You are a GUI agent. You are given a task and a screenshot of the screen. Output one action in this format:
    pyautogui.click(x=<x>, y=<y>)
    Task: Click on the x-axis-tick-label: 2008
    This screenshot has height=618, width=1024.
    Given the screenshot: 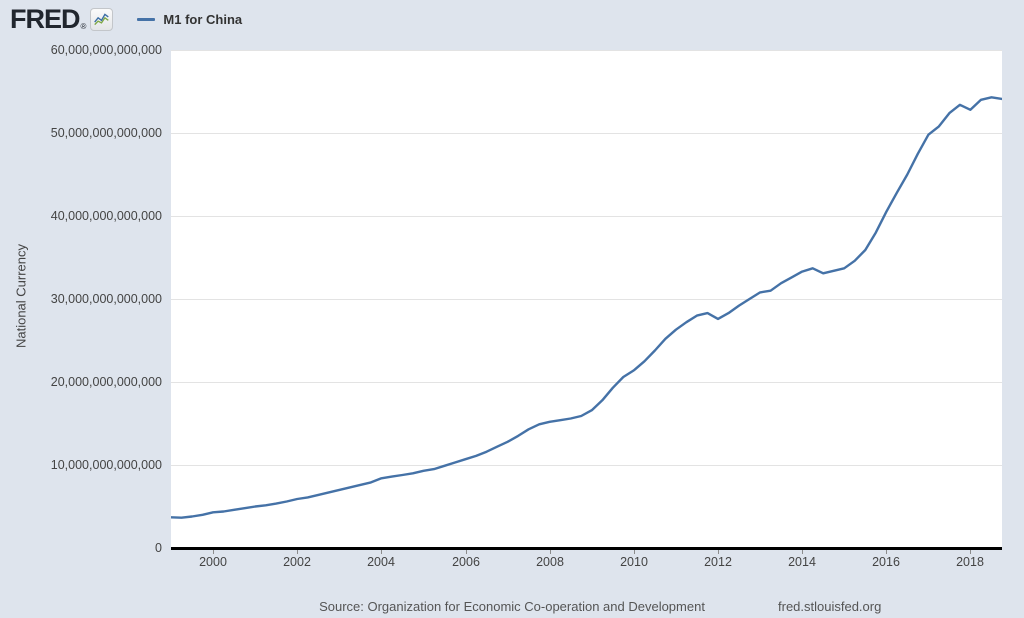 What is the action you would take?
    pyautogui.click(x=550, y=562)
    